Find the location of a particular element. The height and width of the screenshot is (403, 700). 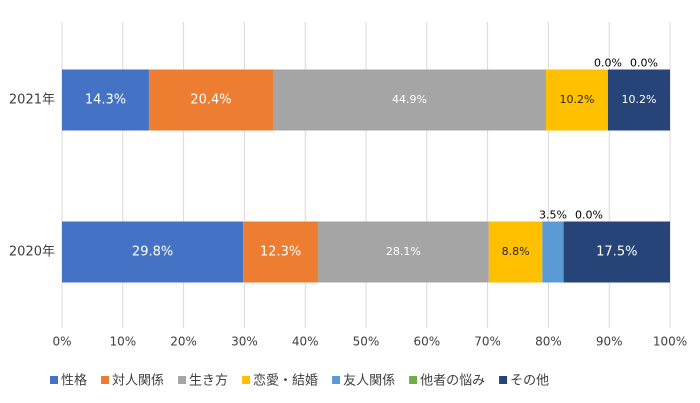

legend-label: 性格 is located at coordinates (74, 381).